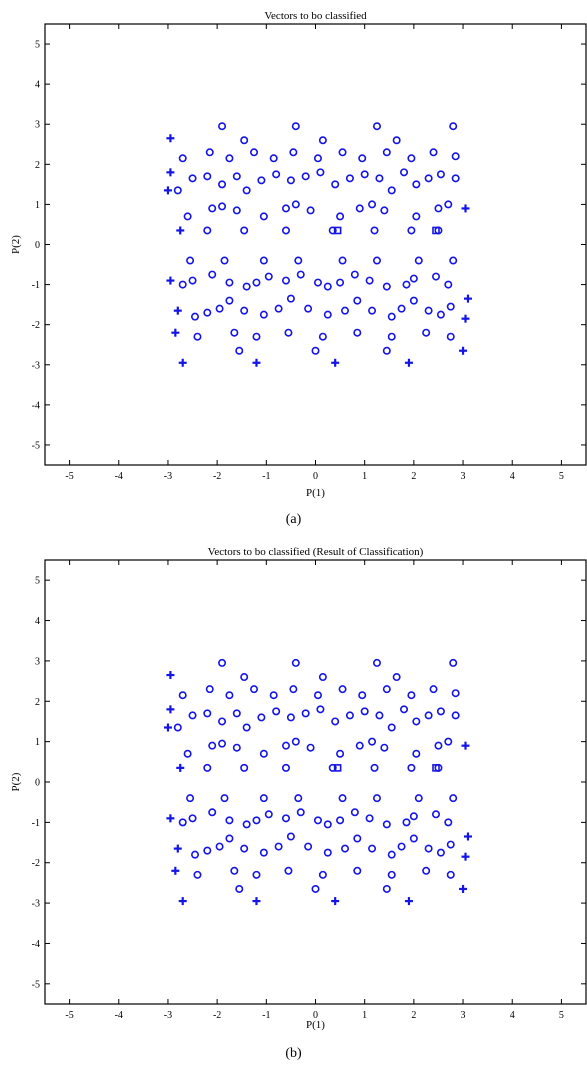 This screenshot has width=587, height=1071. Describe the element at coordinates (293, 519) in the screenshot. I see `caption-a: (a)` at that location.